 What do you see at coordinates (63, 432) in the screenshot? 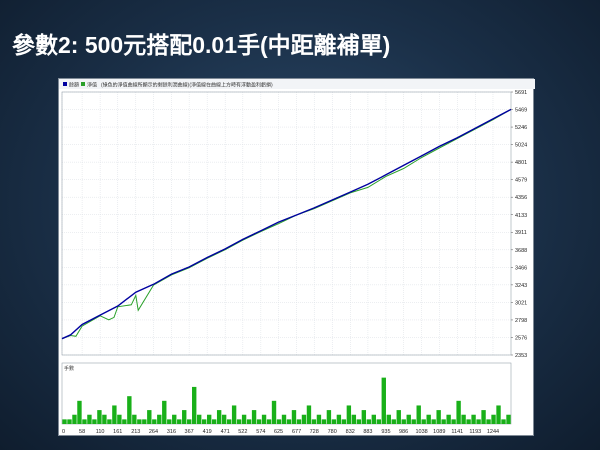
I see `x-tick-label-0: 0` at bounding box center [63, 432].